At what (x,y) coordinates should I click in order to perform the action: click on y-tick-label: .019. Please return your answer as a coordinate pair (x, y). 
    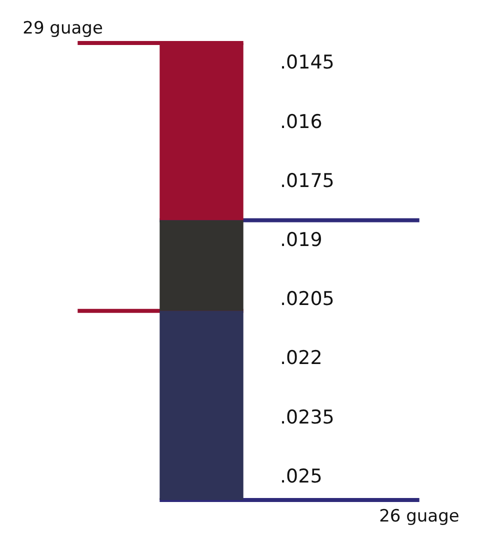
    Looking at the image, I should click on (301, 239).